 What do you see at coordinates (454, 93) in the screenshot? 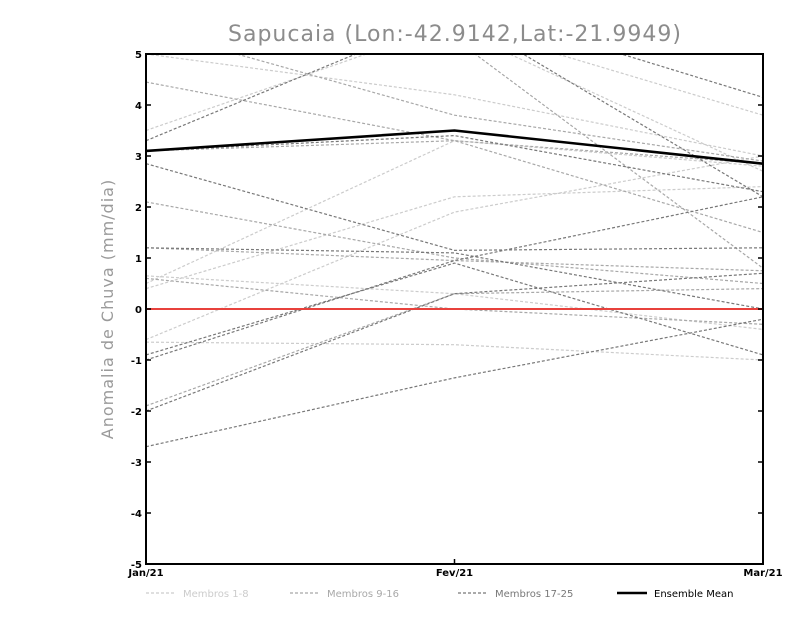
I see `series-line-m1` at bounding box center [454, 93].